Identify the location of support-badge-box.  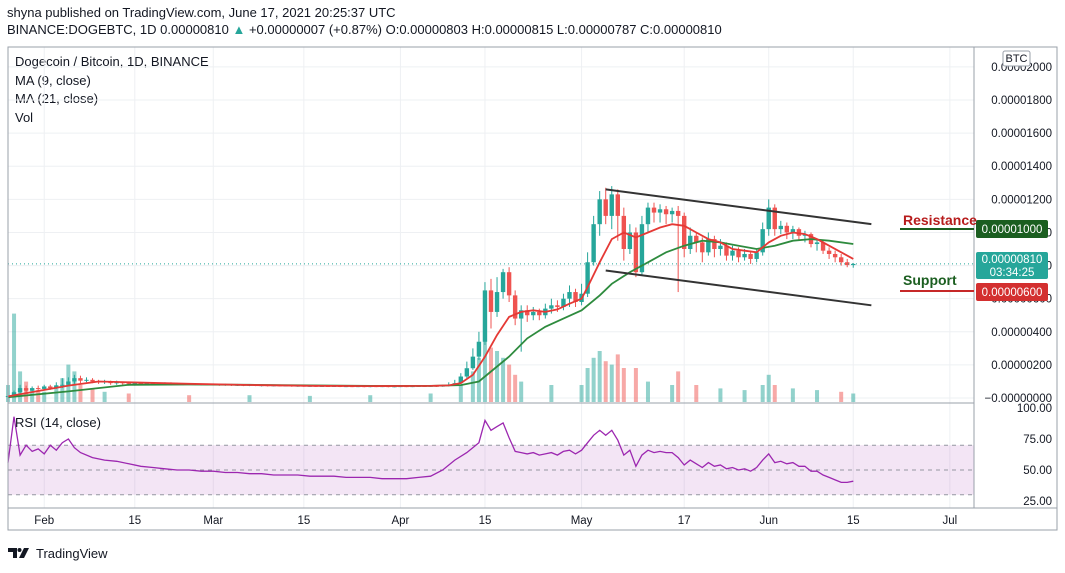
(1012, 292).